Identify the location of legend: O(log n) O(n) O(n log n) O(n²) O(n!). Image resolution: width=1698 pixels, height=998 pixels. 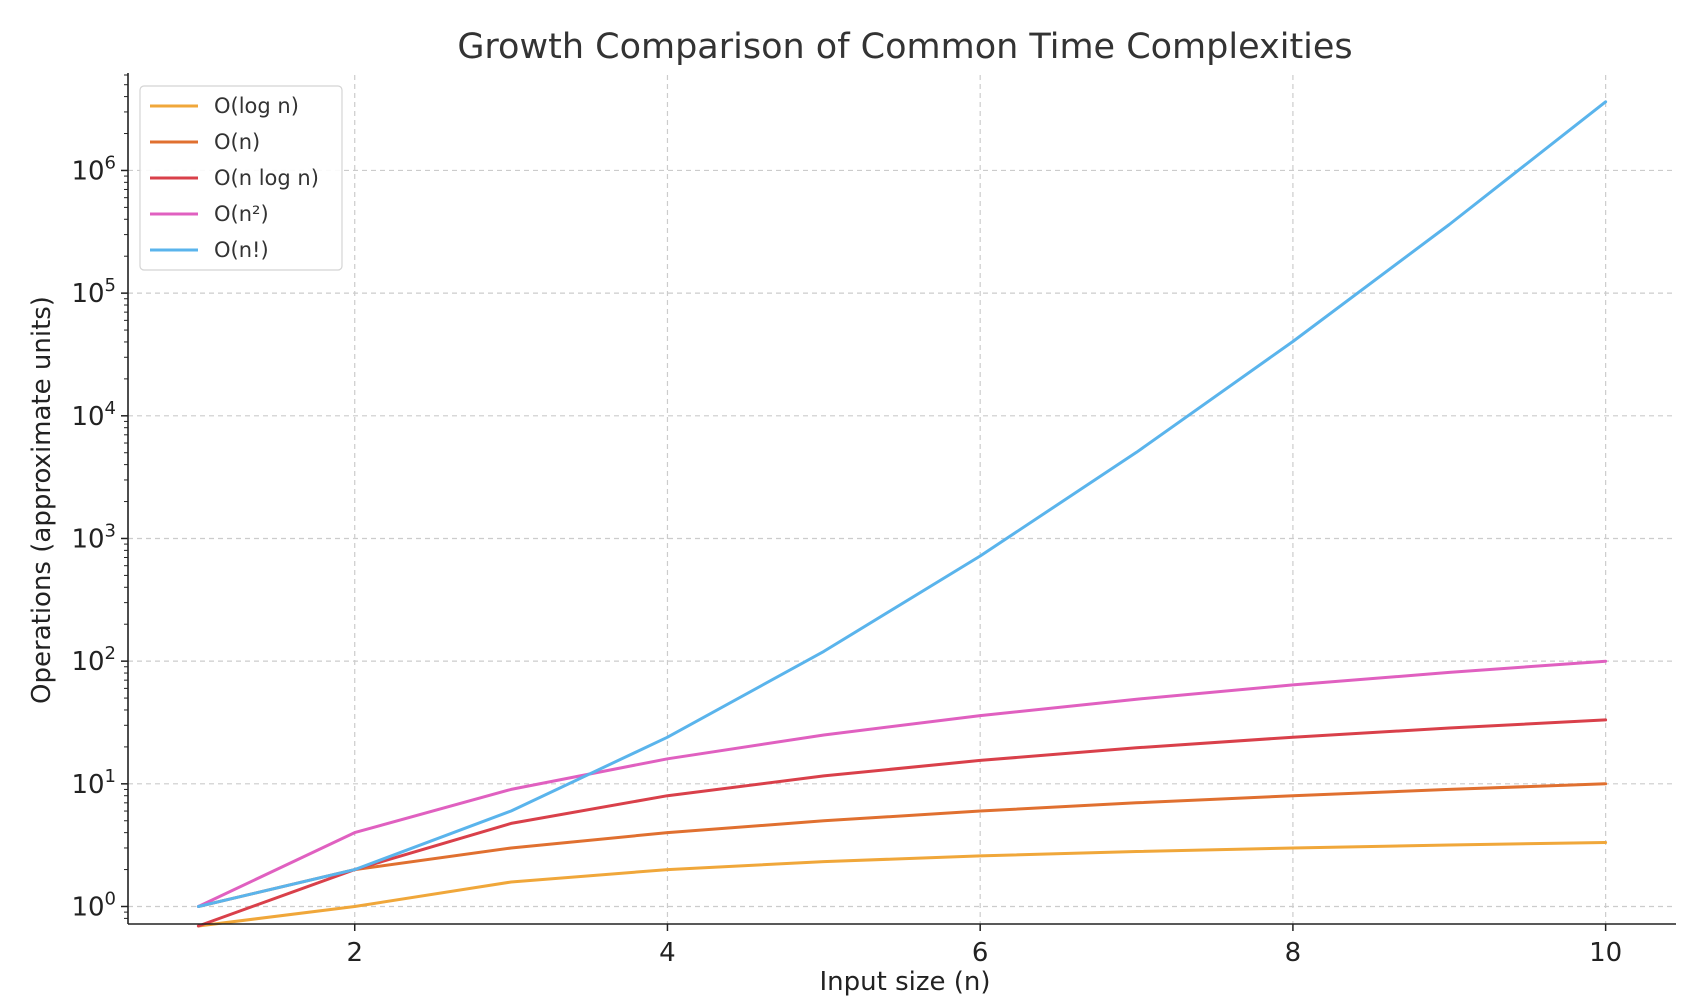
(241, 178).